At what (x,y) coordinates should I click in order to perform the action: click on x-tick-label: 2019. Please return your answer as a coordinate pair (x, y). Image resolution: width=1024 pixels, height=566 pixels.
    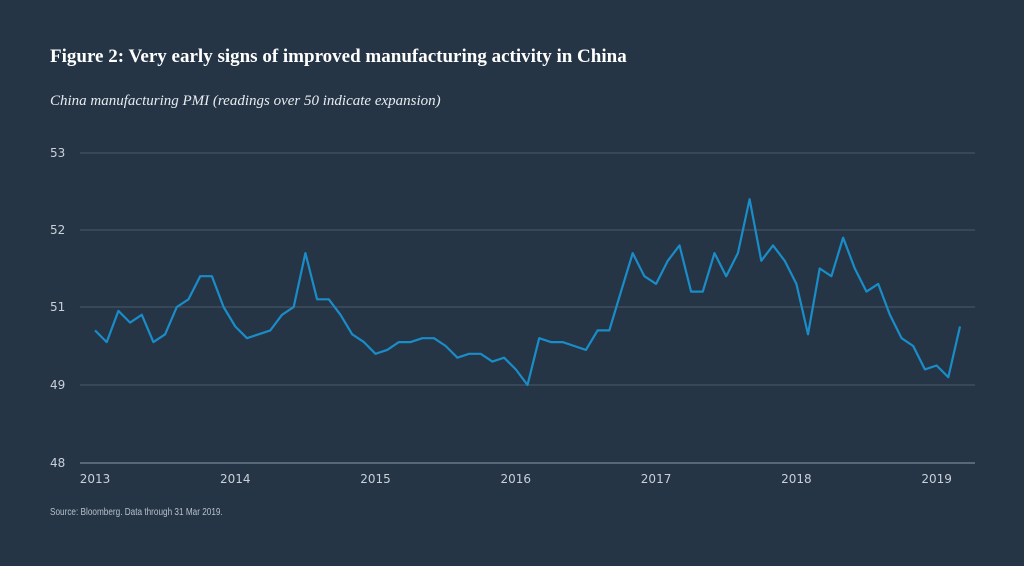
    Looking at the image, I should click on (936, 479).